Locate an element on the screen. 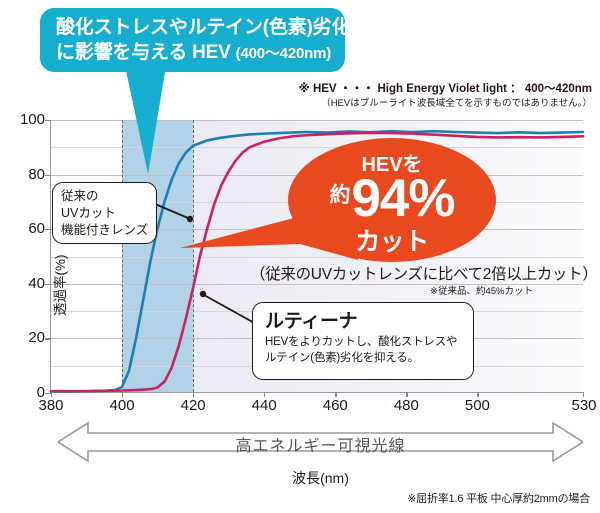  hev-footnote-line2: （HEVはブルーライト波長域全てを示すものではありません。） is located at coordinates (456, 103).